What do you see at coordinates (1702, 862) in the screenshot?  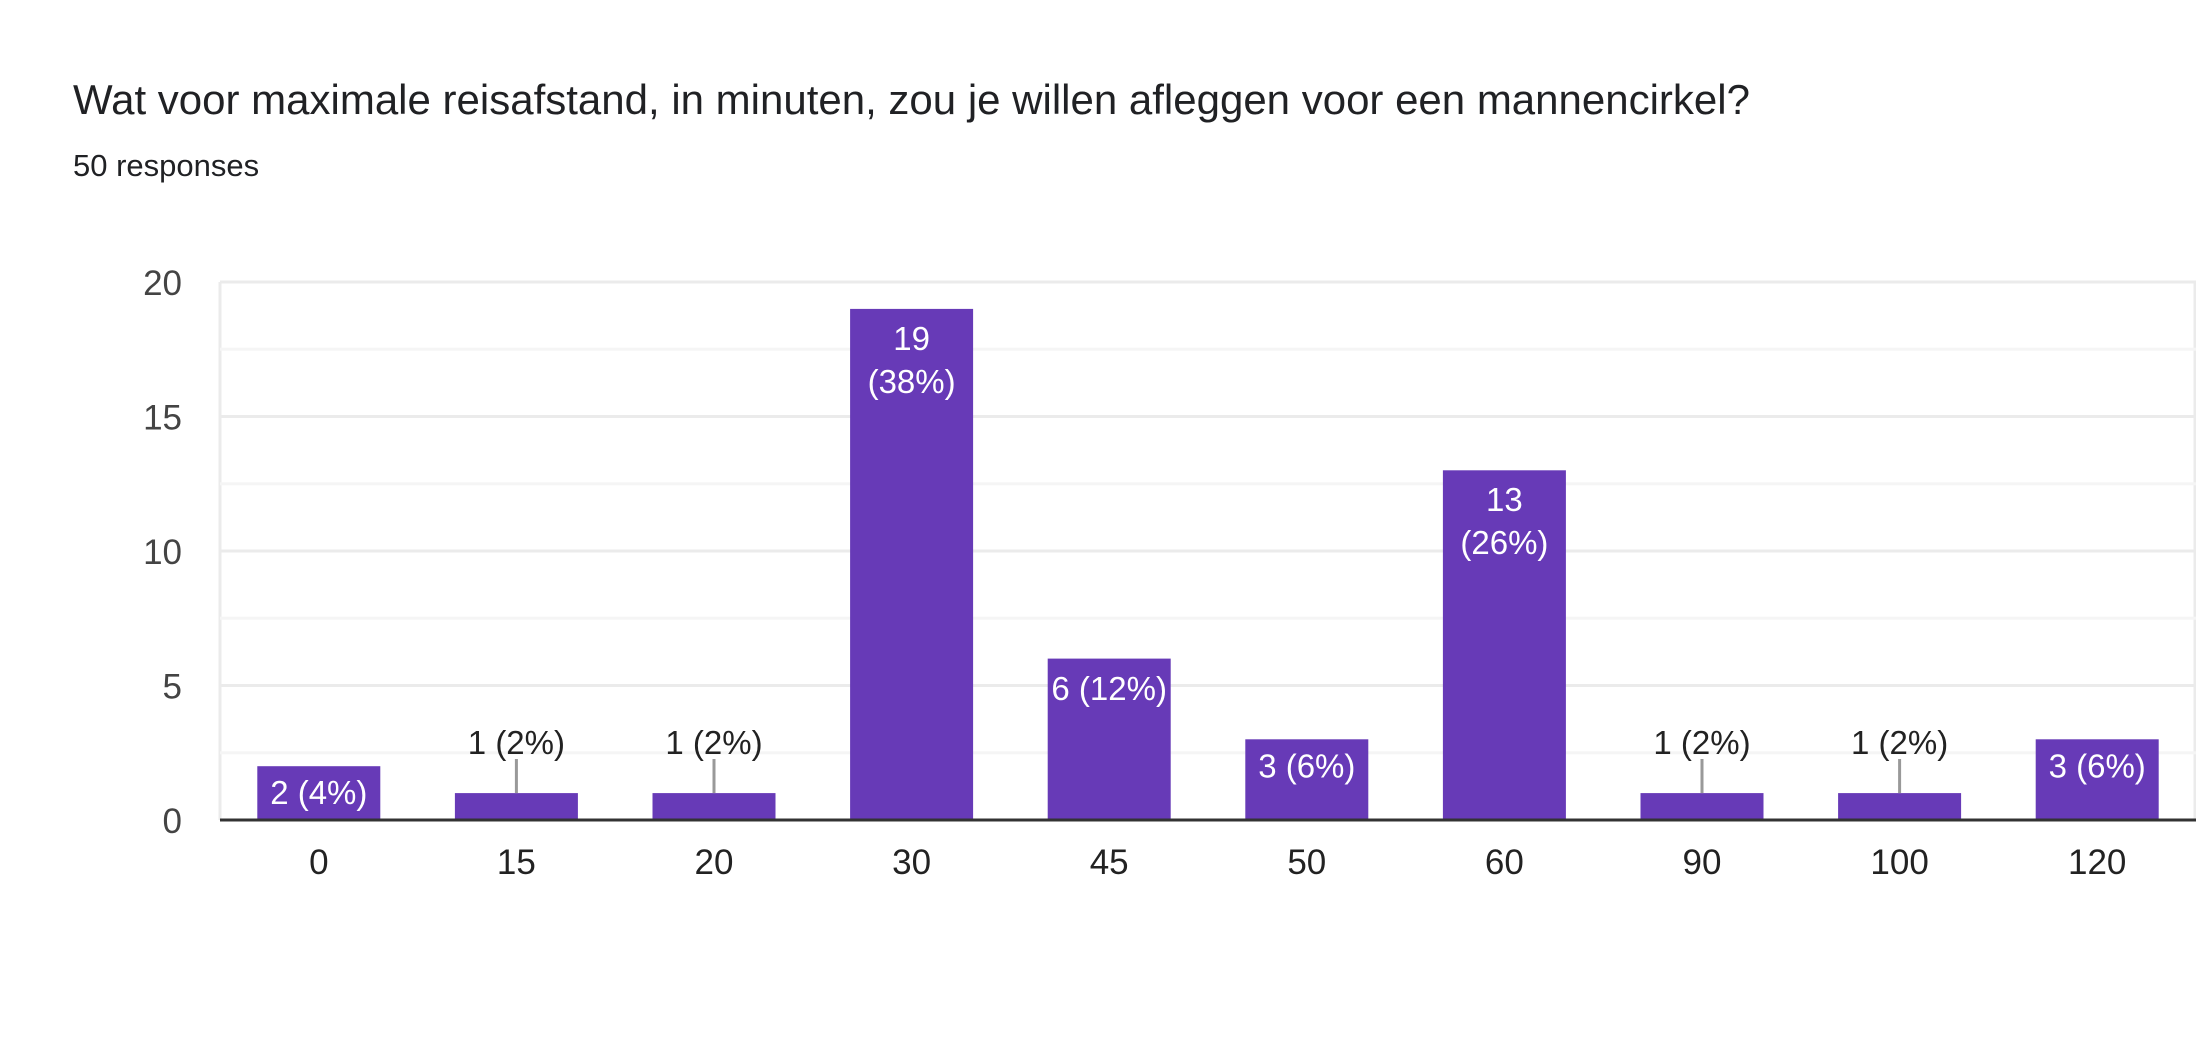 I see `x-tick-label: 90` at bounding box center [1702, 862].